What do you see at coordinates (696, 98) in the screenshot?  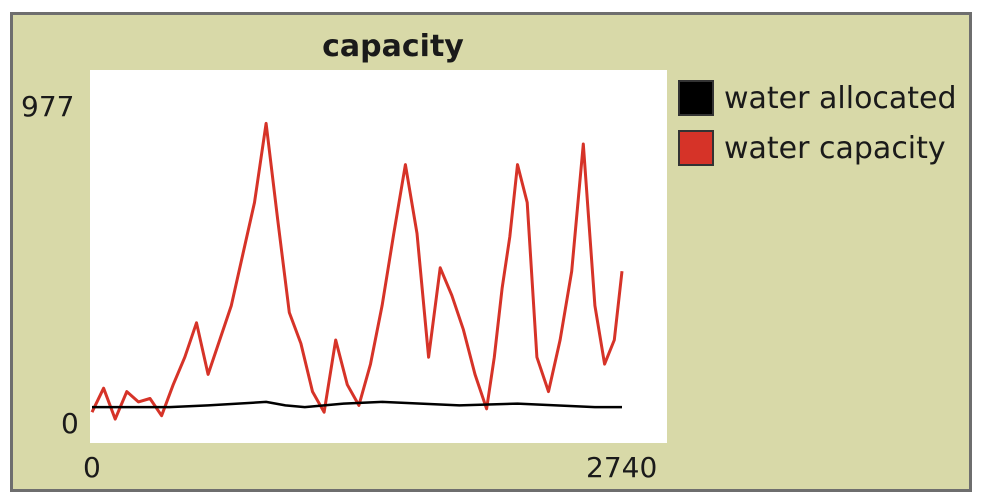 I see `legend-swatch-water-allocated` at bounding box center [696, 98].